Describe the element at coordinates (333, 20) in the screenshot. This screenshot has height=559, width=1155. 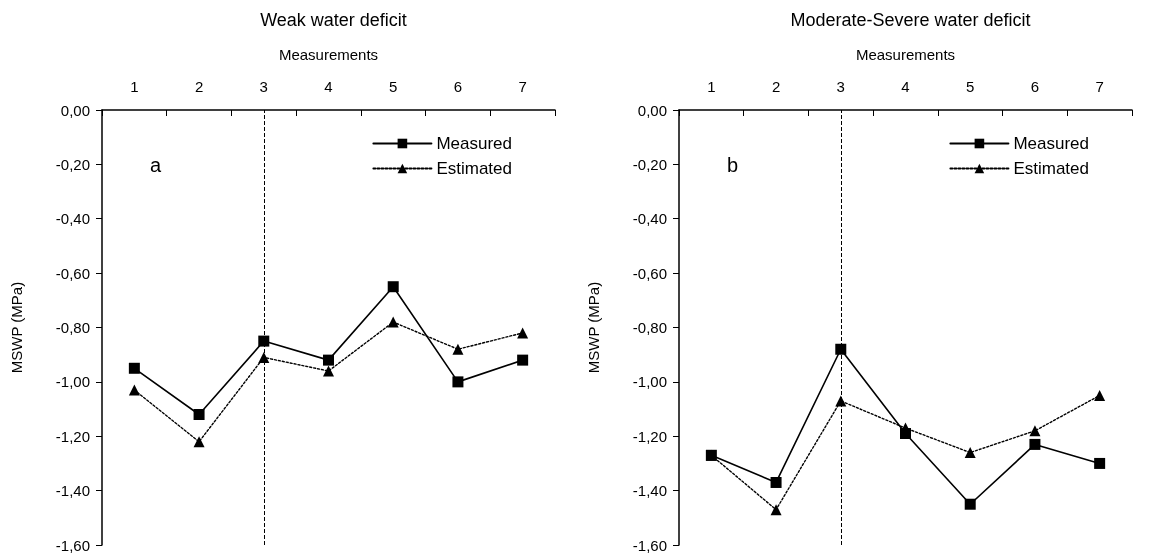
I see `chart-title: Weak water deficit` at that location.